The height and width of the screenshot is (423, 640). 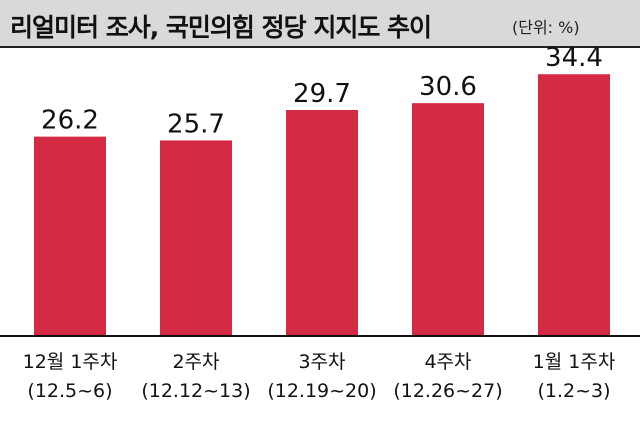 I want to click on category-label: 2주차, so click(x=195, y=362).